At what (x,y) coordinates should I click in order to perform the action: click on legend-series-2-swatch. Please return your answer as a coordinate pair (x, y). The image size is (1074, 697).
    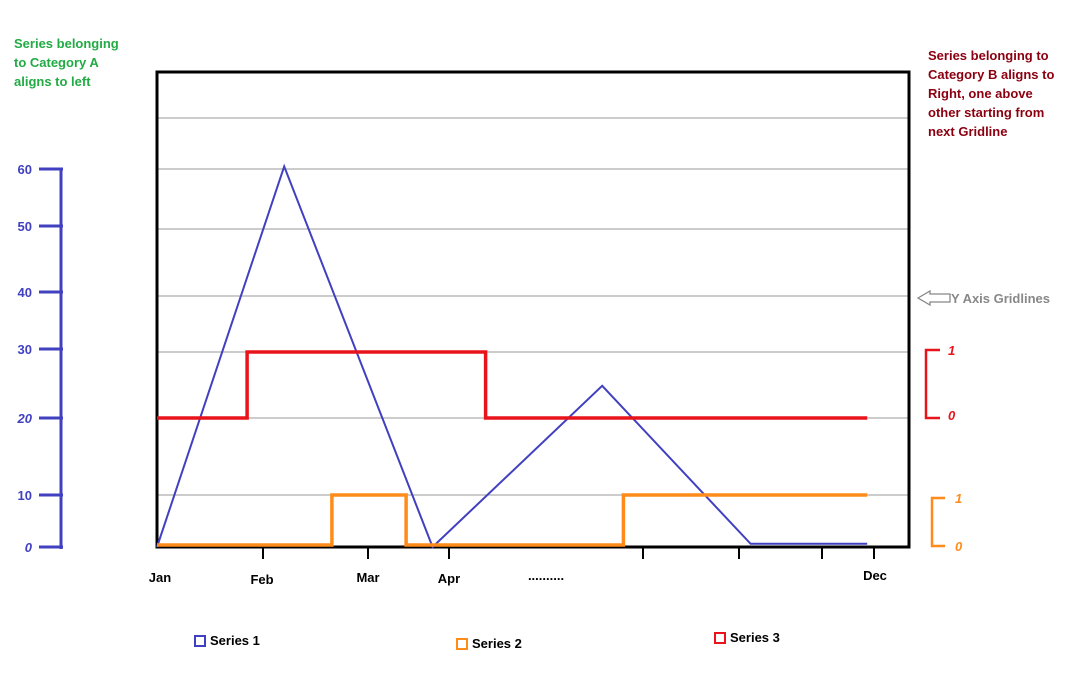
    Looking at the image, I should click on (462, 643).